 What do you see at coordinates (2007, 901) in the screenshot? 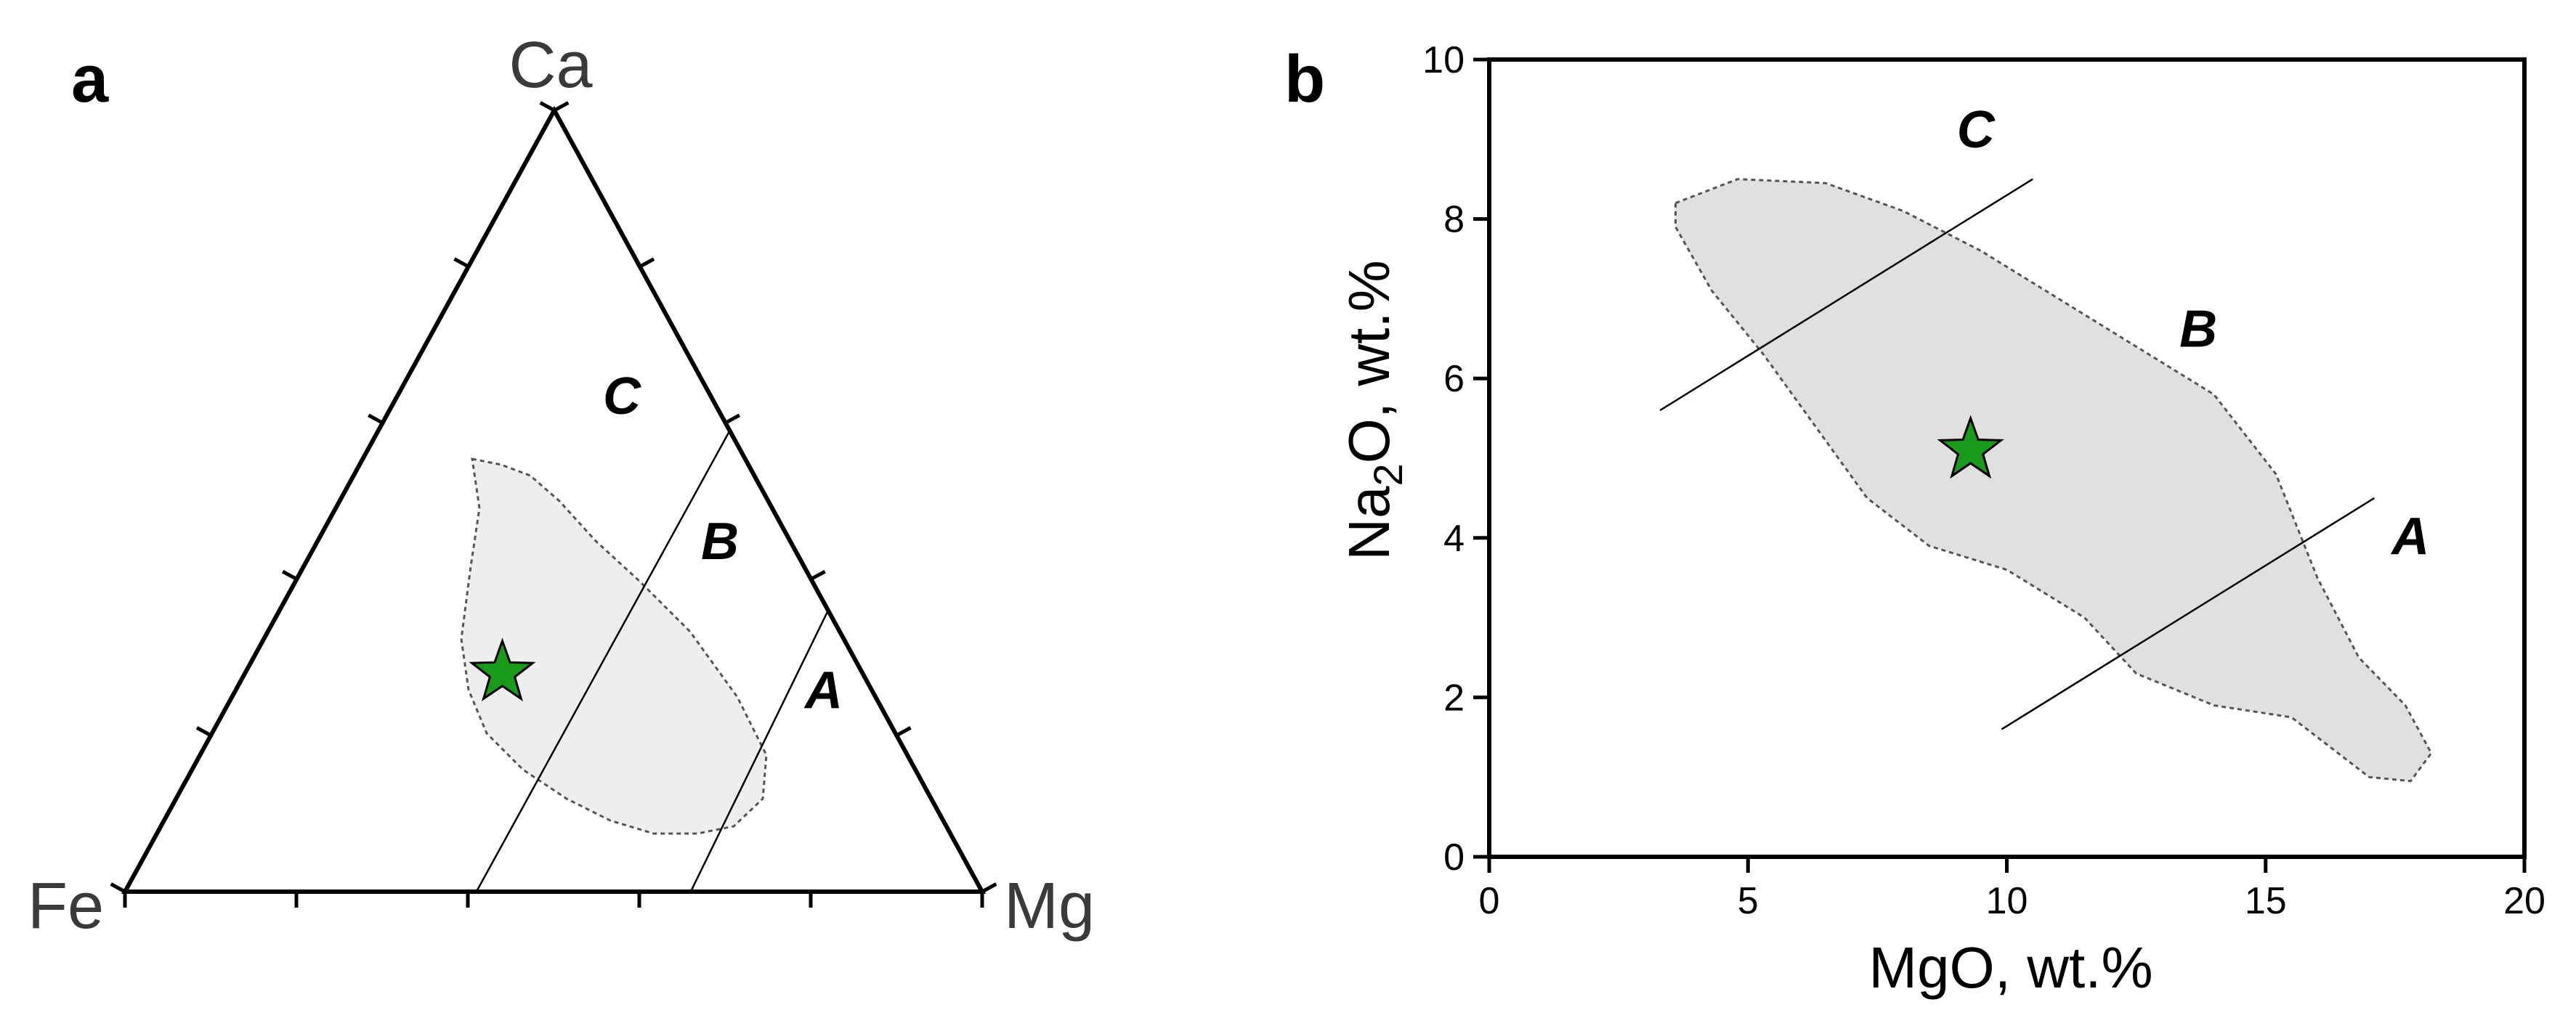
I see `x-tick-label-10: 10` at bounding box center [2007, 901].